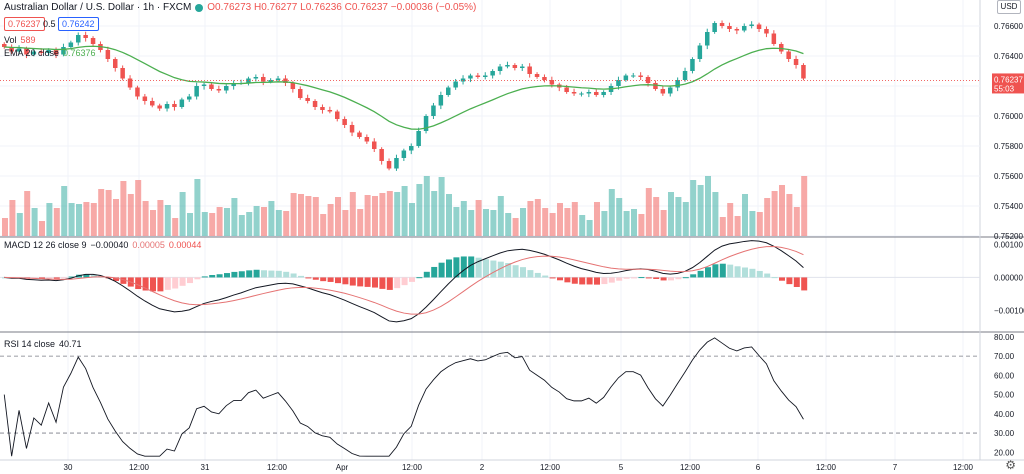 Image resolution: width=1024 pixels, height=474 pixels. I want to click on macd-signal-line, so click(404, 280).